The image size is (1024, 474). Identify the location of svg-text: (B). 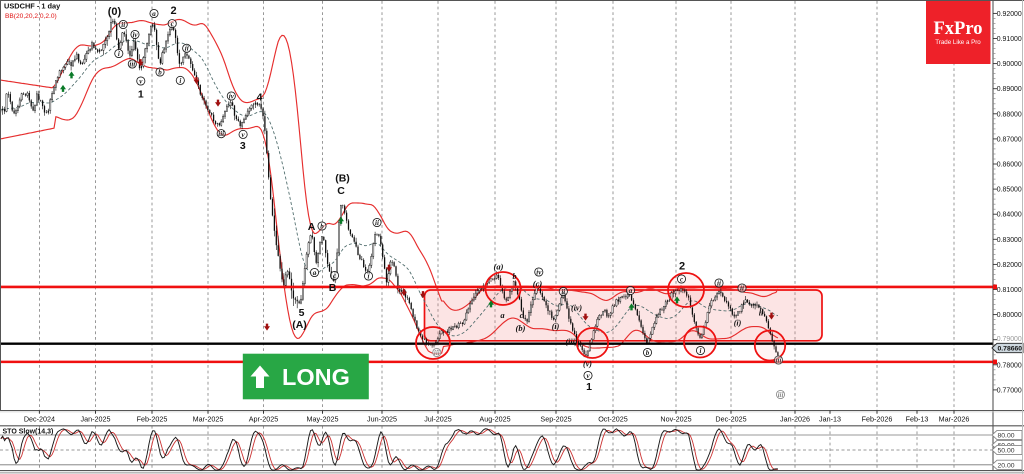
(342, 178).